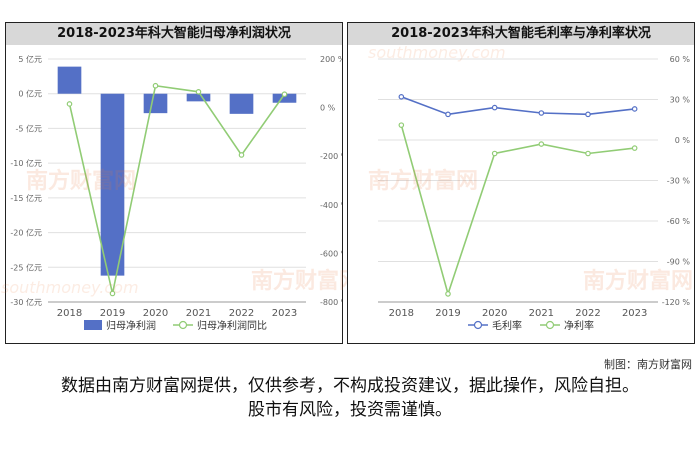  I want to click on y-left-tick-label: -20 亿元, so click(26, 233).